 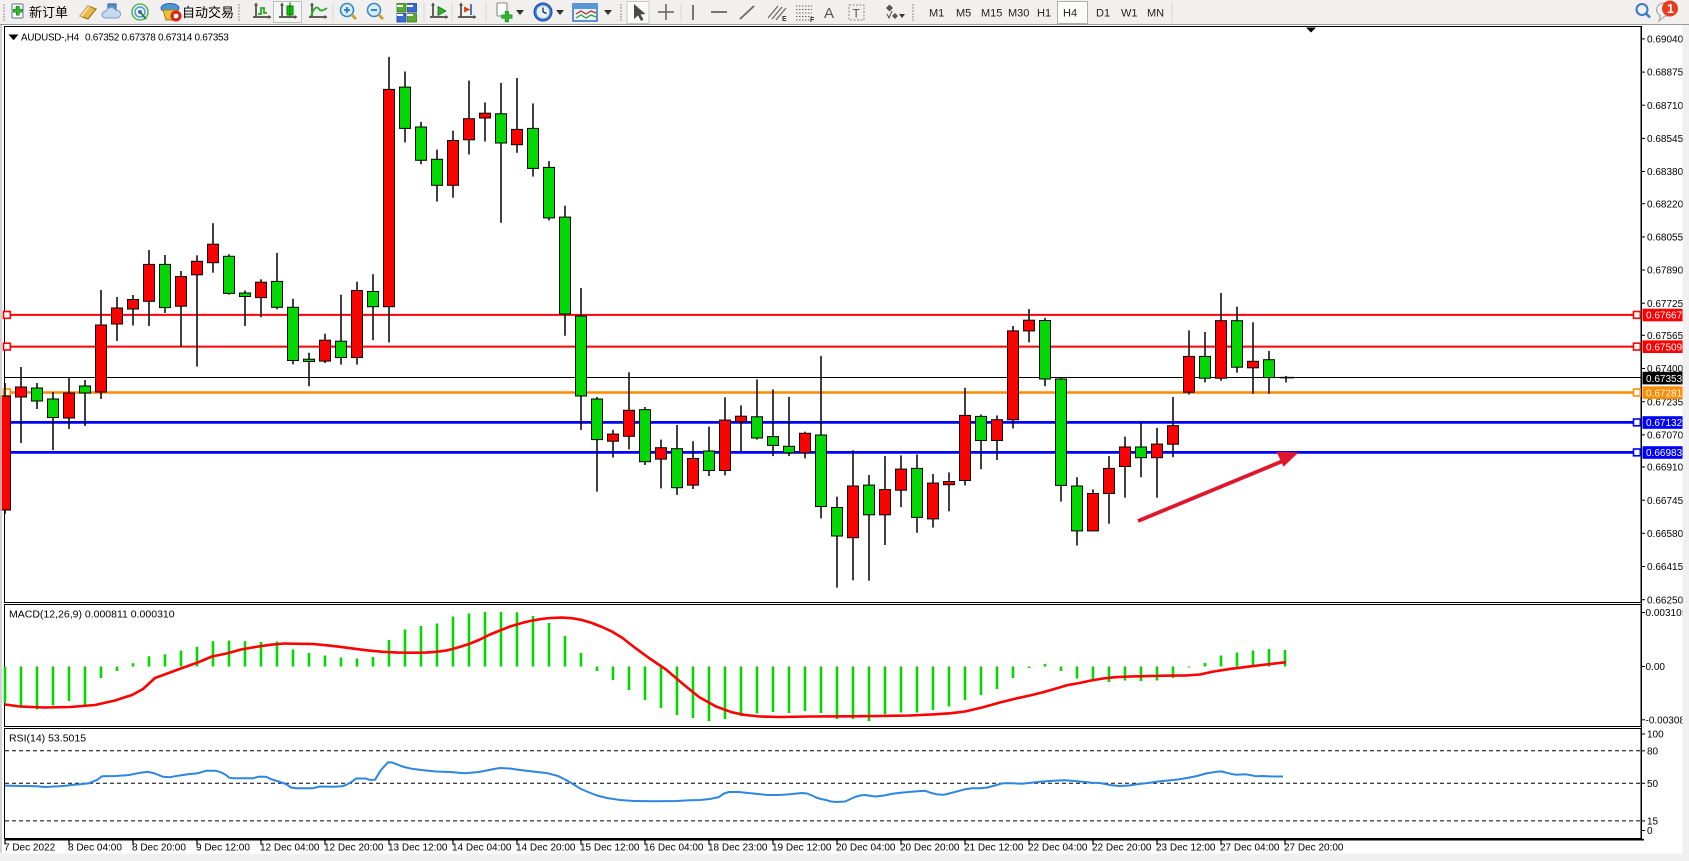 I want to click on svg-text: AUDUSD-,H4, so click(x=50, y=37).